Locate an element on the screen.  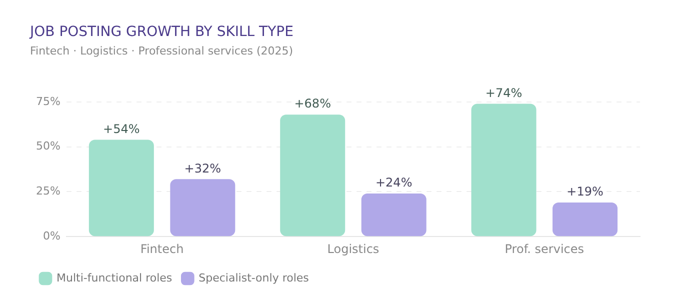
y-tick-label: 0% is located at coordinates (51, 235).